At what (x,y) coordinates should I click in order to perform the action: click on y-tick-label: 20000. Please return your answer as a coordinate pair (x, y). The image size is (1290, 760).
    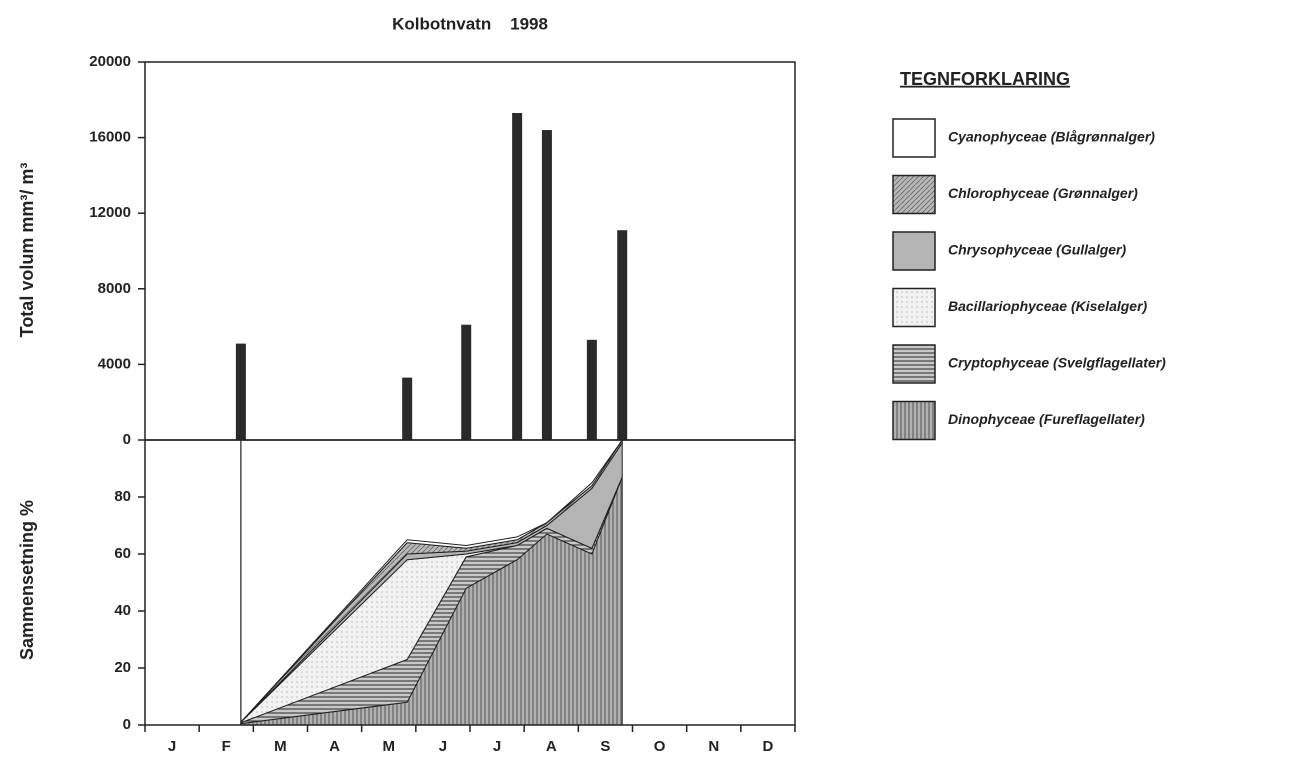
    Looking at the image, I should click on (110, 61).